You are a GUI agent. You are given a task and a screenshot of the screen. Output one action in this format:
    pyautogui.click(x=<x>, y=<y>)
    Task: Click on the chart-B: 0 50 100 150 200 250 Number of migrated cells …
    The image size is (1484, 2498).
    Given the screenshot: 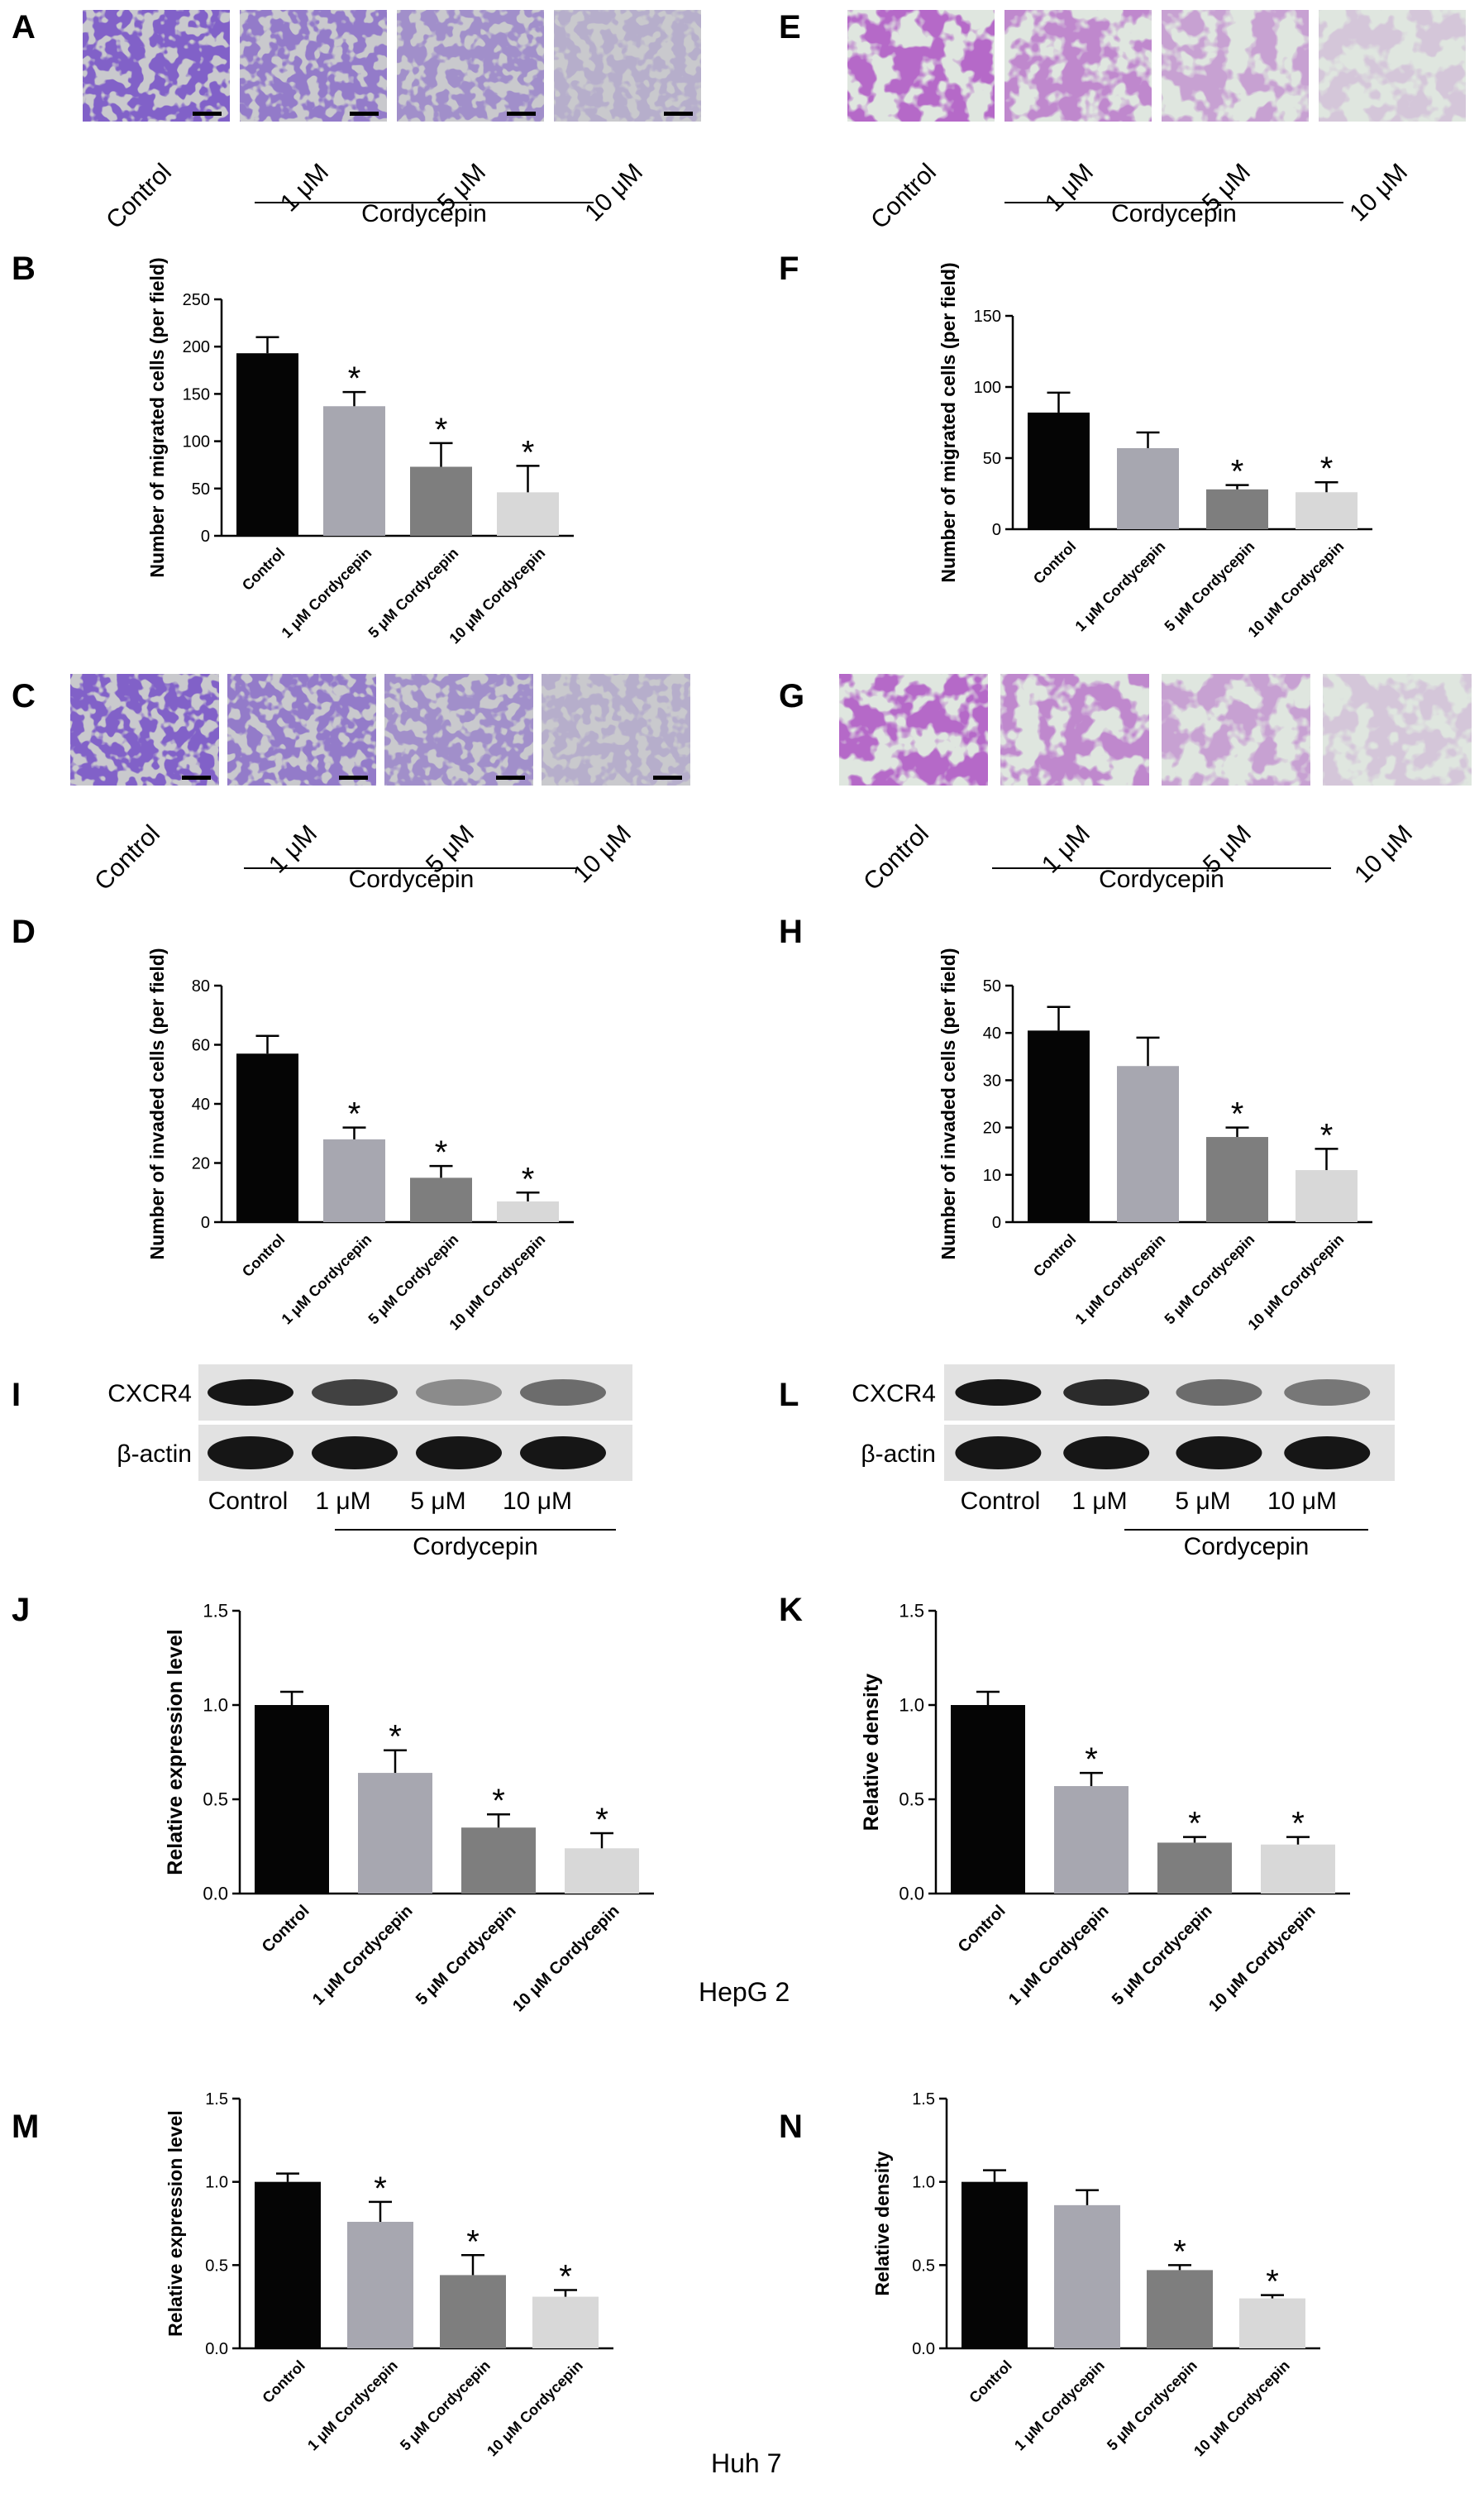 What is the action you would take?
    pyautogui.click(x=360, y=452)
    